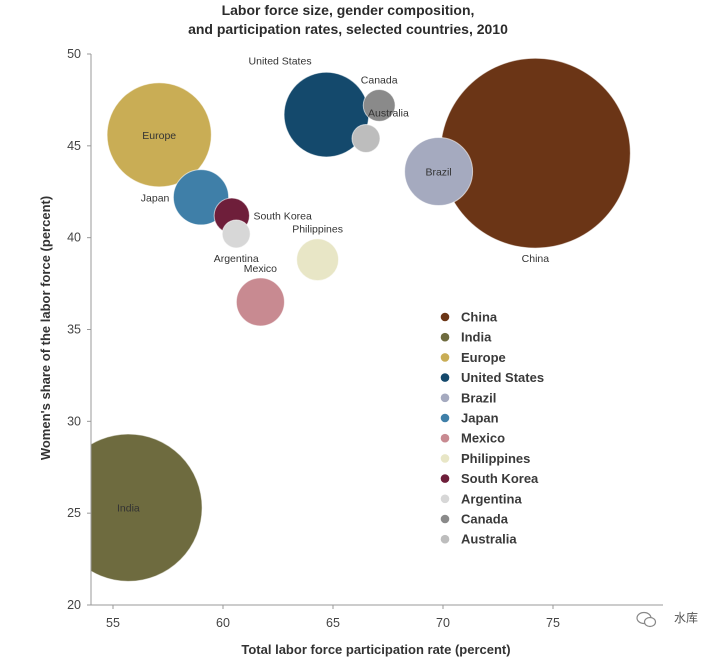  Describe the element at coordinates (333, 623) in the screenshot. I see `x-tick-label: 65` at that location.